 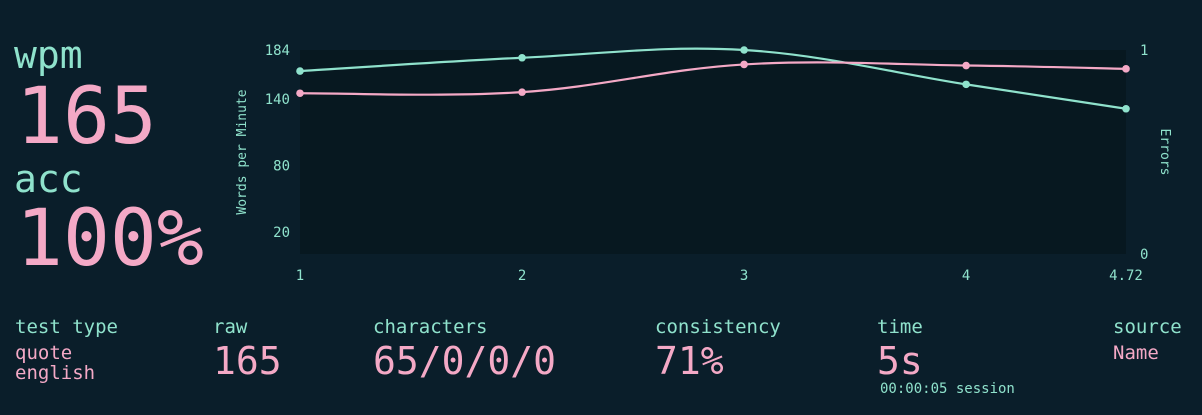 I want to click on consistency-label: consistency, so click(x=718, y=327).